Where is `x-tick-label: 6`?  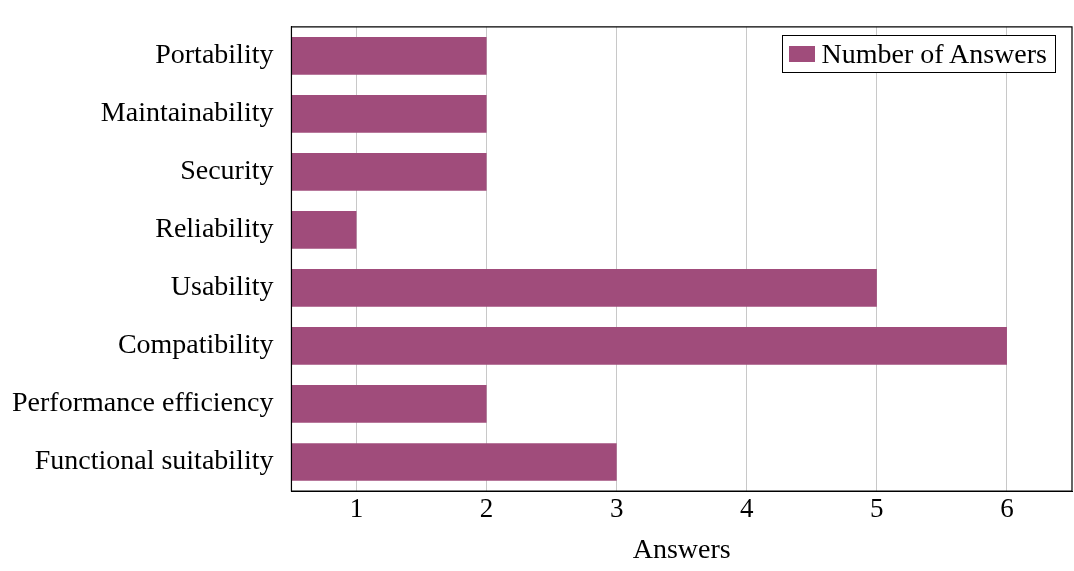 x-tick-label: 6 is located at coordinates (1007, 508).